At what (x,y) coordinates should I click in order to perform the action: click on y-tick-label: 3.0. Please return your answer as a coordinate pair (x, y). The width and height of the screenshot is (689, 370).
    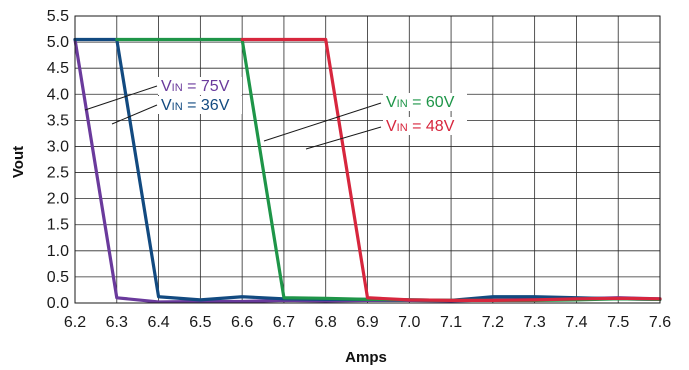
    Looking at the image, I should click on (58, 146).